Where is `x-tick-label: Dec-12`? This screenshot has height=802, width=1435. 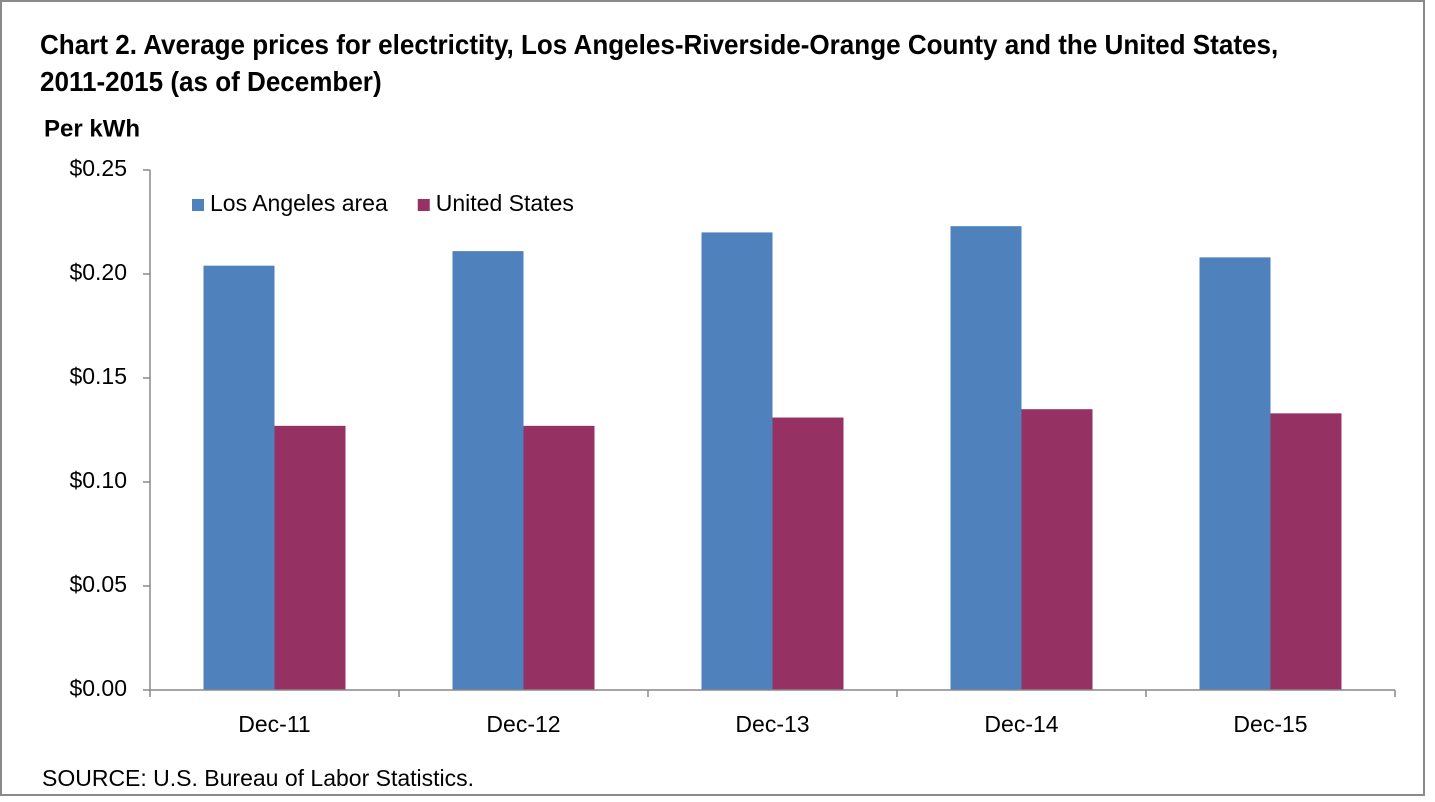
x-tick-label: Dec-12 is located at coordinates (523, 724).